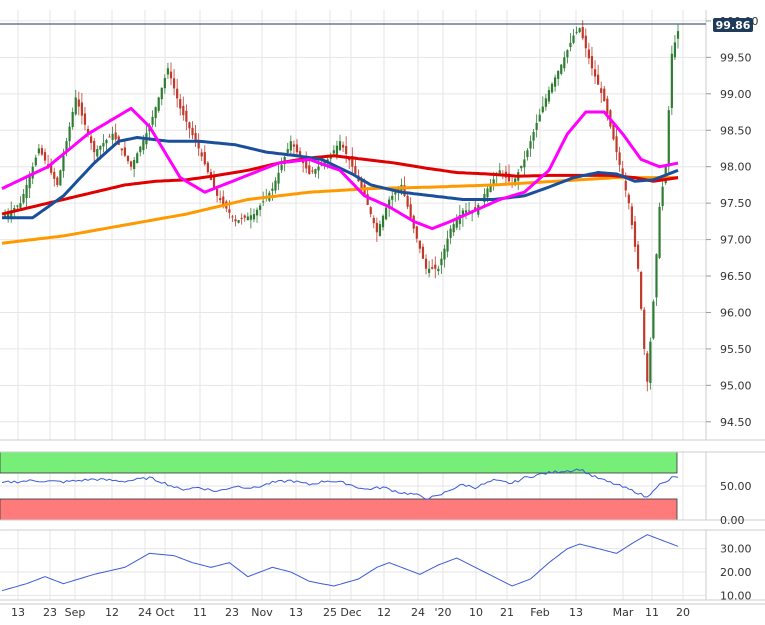 This screenshot has height=625, width=765. Describe the element at coordinates (112, 612) in the screenshot. I see `x-tick-label: 12` at that location.